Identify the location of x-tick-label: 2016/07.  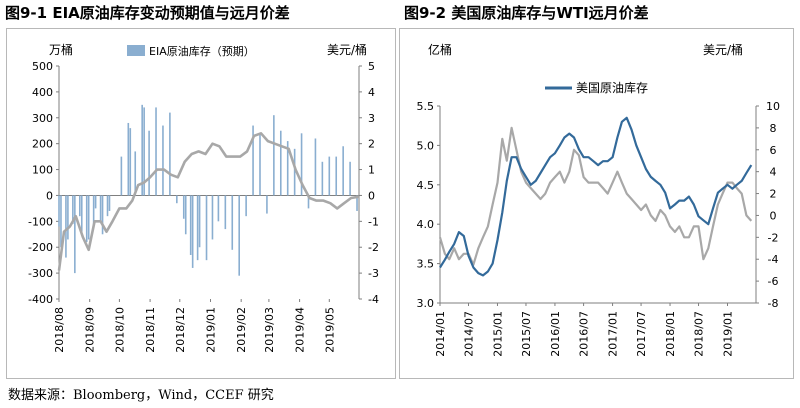
(584, 334).